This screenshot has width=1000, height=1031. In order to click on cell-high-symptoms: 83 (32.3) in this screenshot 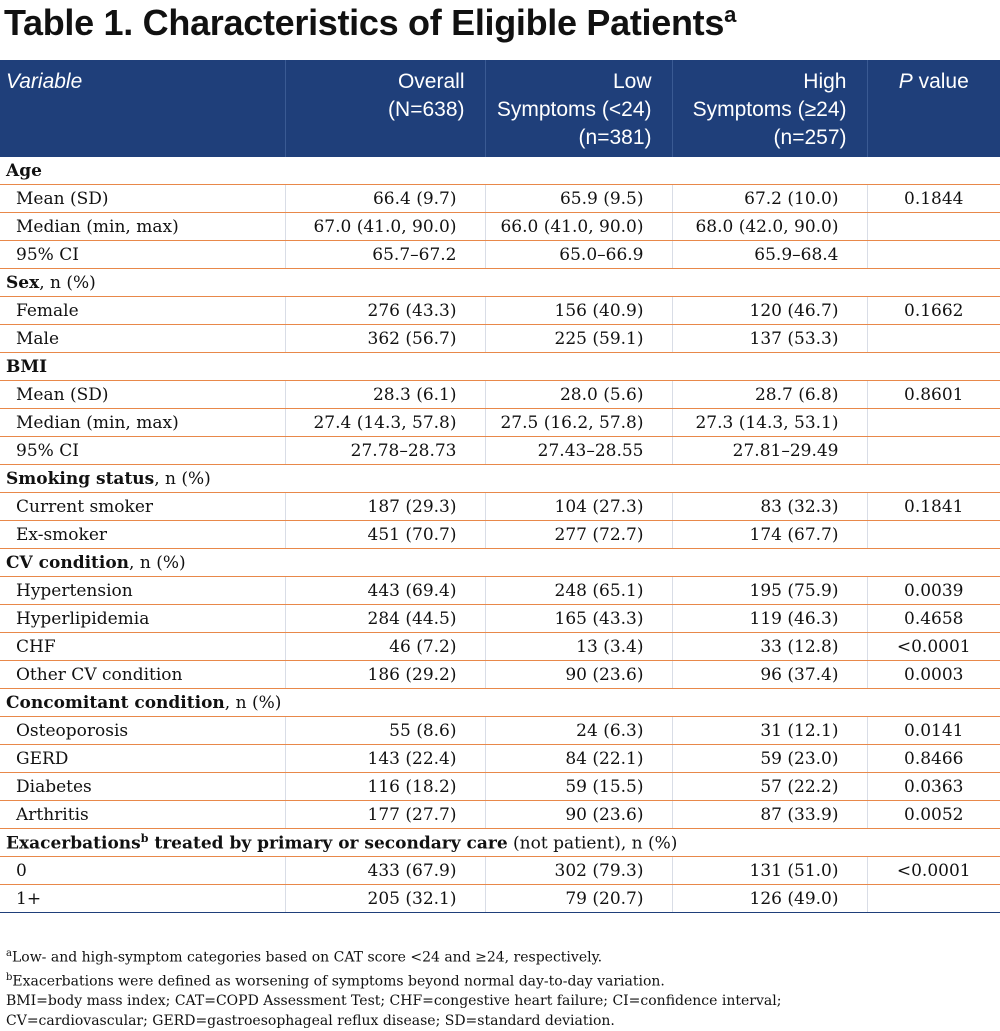, I will do `click(769, 506)`.